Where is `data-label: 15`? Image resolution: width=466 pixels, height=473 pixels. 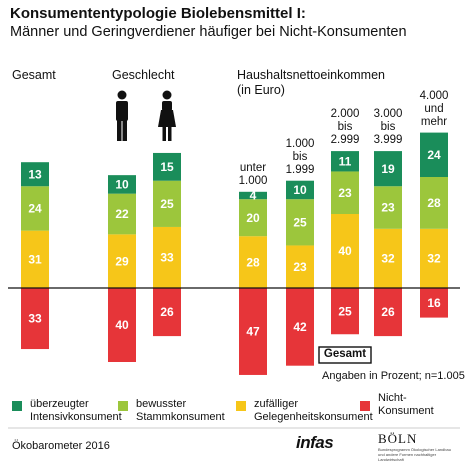
data-label: 15 is located at coordinates (167, 167).